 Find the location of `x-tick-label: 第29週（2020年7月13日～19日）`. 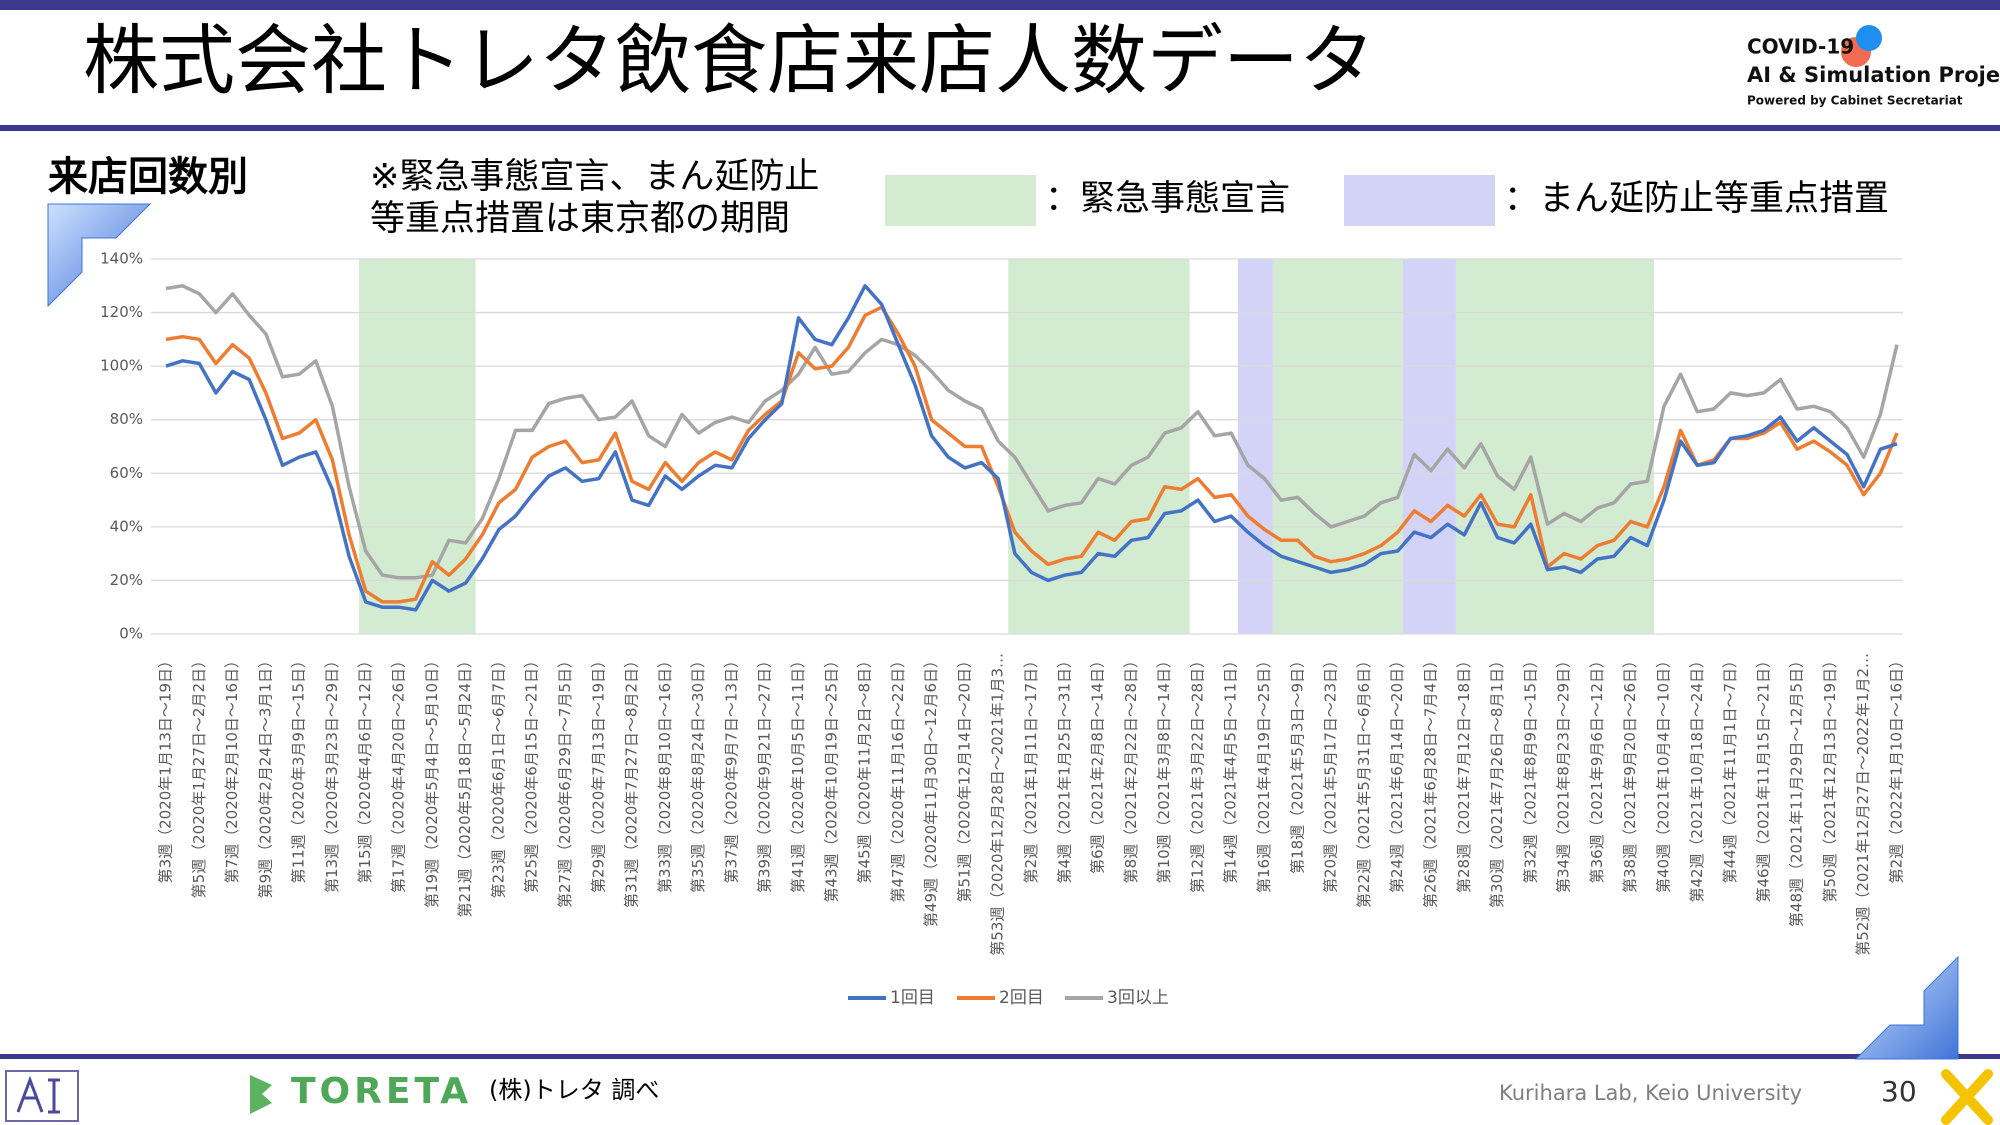

x-tick-label: 第29週（2020年7月13日～19日） is located at coordinates (598, 773).